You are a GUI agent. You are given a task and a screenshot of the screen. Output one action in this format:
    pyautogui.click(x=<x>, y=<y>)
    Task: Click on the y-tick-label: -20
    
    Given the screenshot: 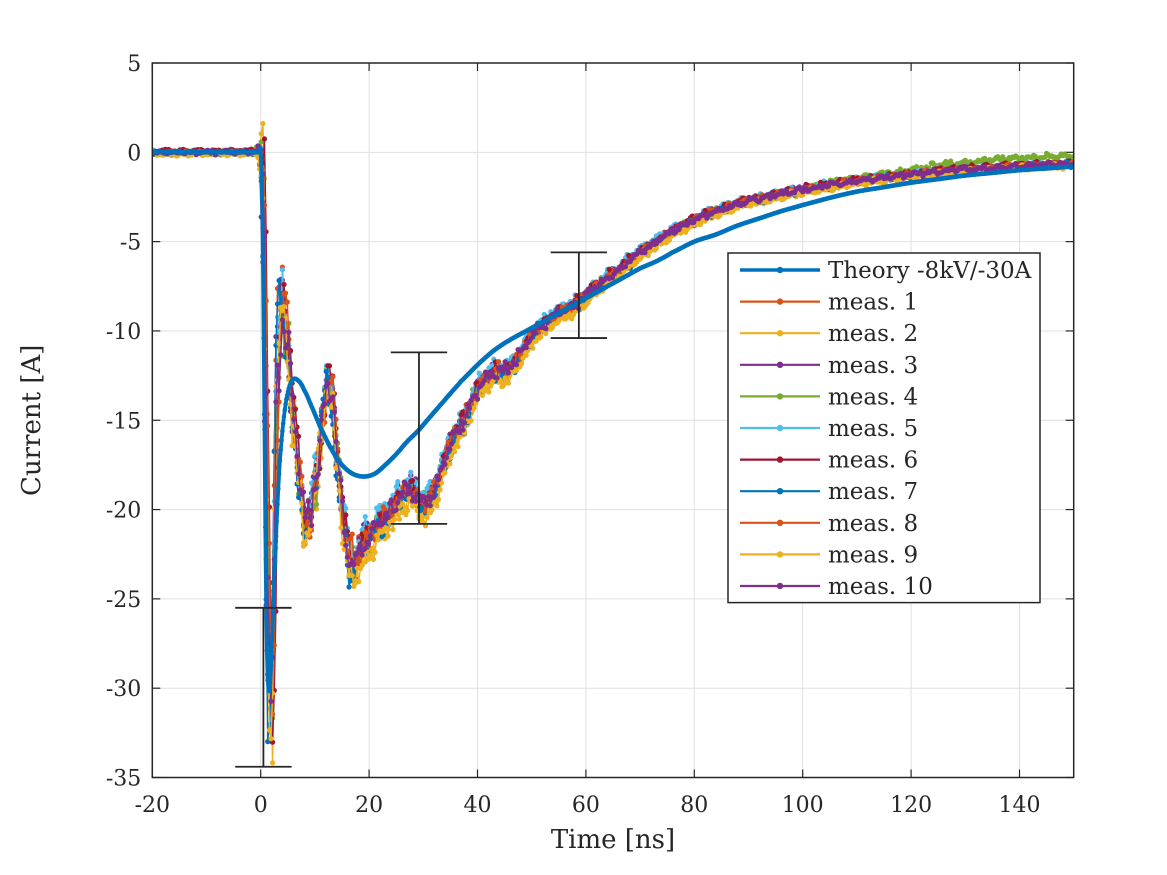 What is the action you would take?
    pyautogui.click(x=123, y=511)
    